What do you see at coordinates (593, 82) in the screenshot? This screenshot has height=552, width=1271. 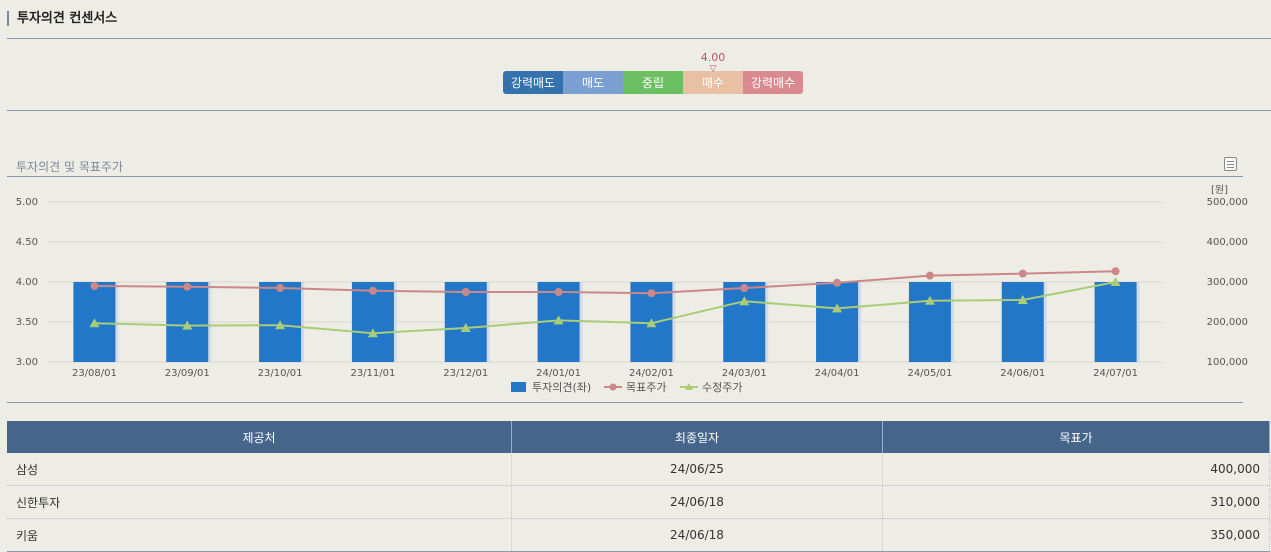 I see `opinion-segment: 매도` at bounding box center [593, 82].